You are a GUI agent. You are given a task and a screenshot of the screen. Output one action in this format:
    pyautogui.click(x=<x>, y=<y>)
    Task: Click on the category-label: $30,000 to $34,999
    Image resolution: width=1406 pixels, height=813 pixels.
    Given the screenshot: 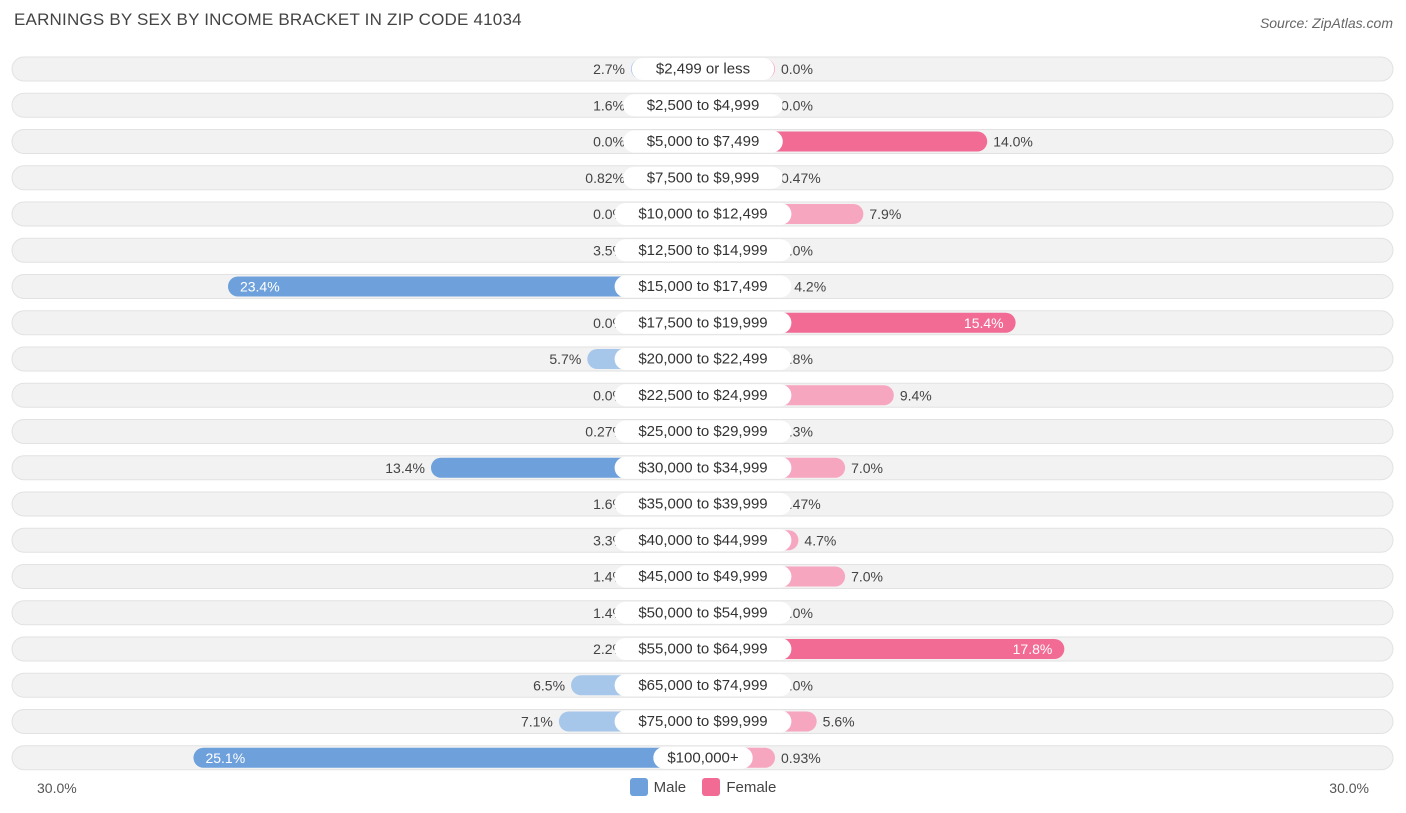 What is the action you would take?
    pyautogui.click(x=702, y=467)
    